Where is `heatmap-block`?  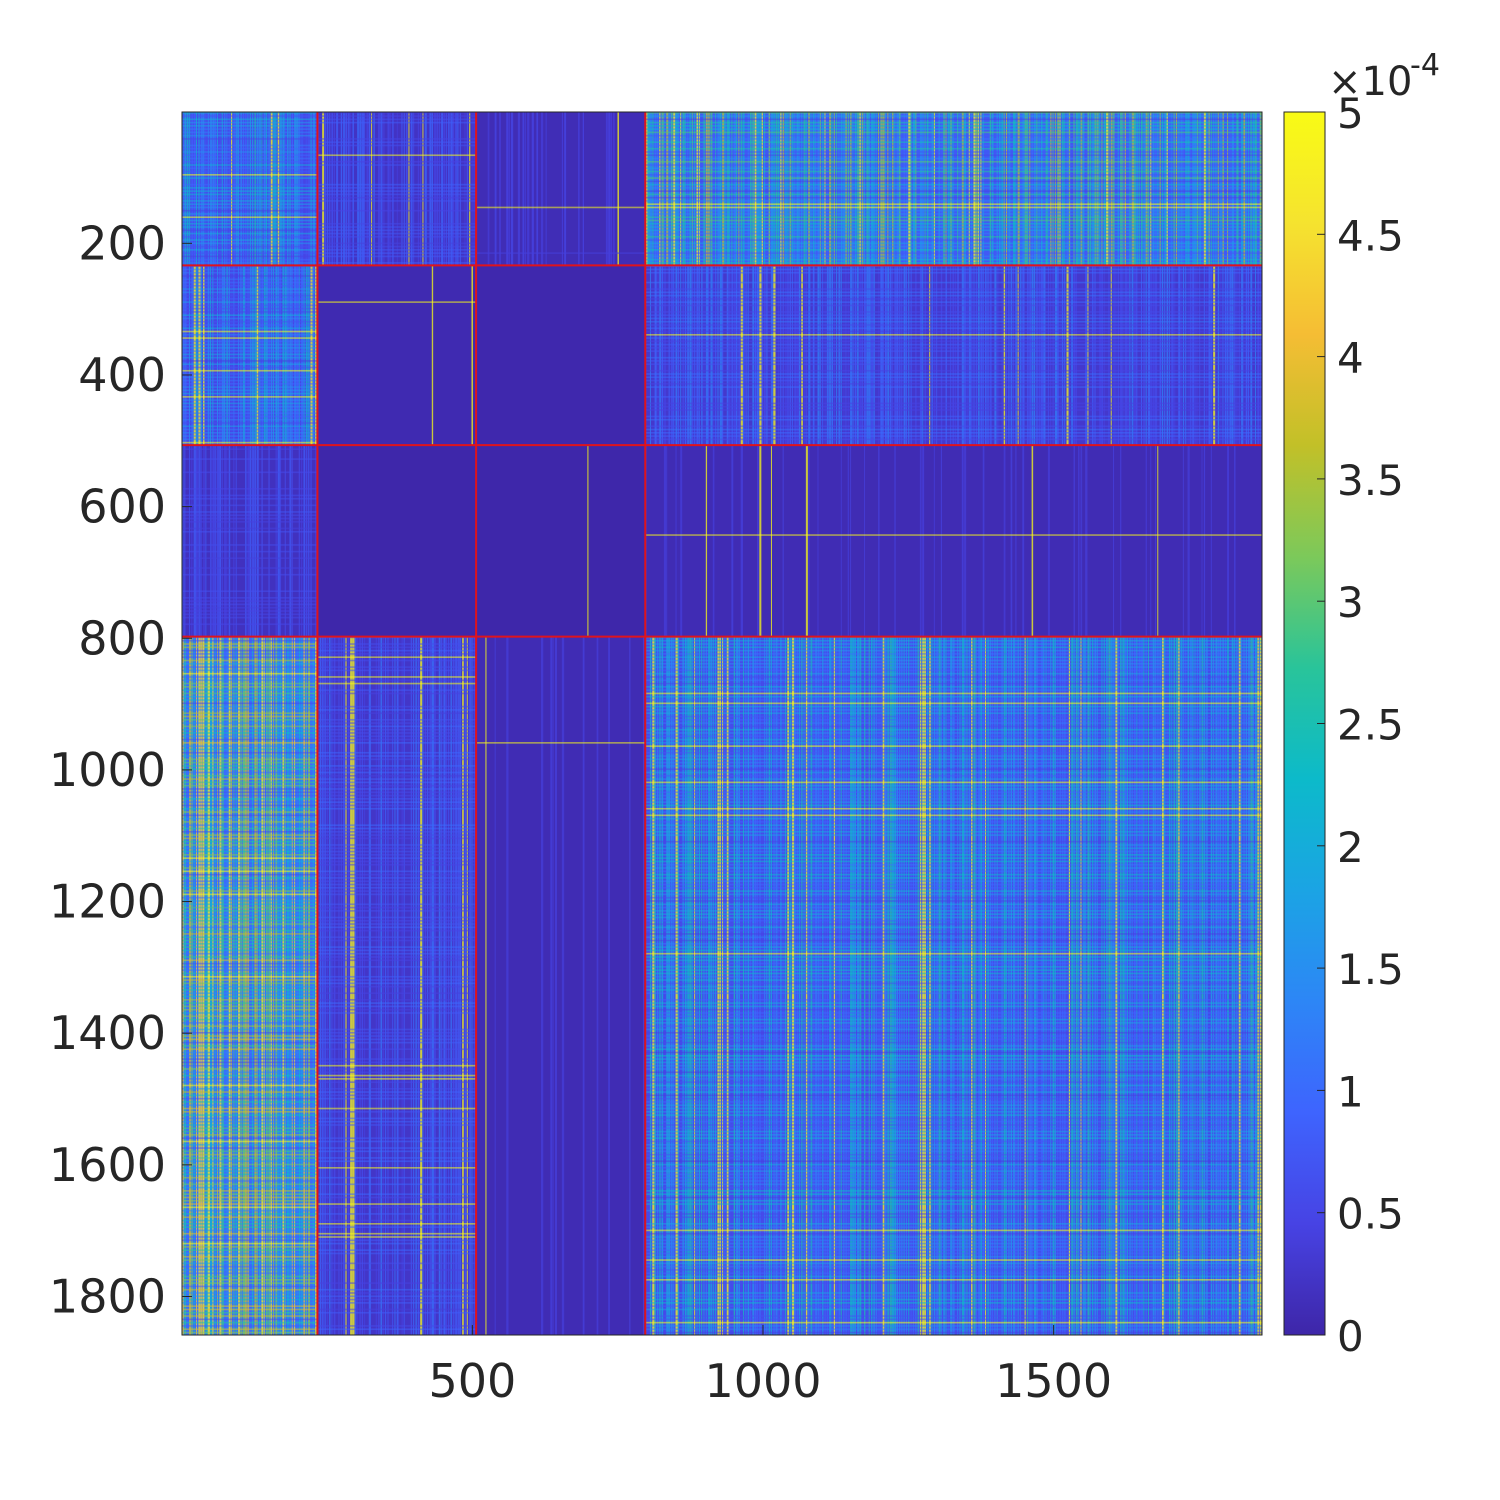
heatmap-block is located at coordinates (561, 541).